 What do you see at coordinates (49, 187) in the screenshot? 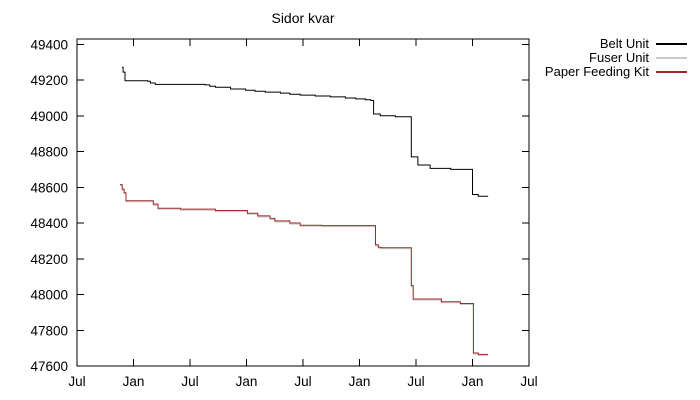
I see `y-tick-label: 48600` at bounding box center [49, 187].